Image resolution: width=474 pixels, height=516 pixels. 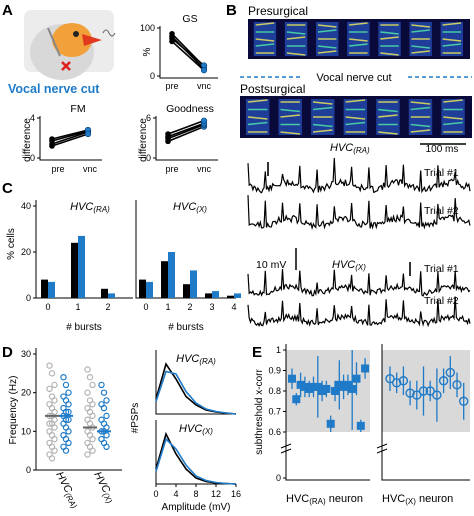 What do you see at coordinates (196, 359) in the screenshot?
I see `d-hist-ra-title: HVC(RA)` at bounding box center [196, 359].